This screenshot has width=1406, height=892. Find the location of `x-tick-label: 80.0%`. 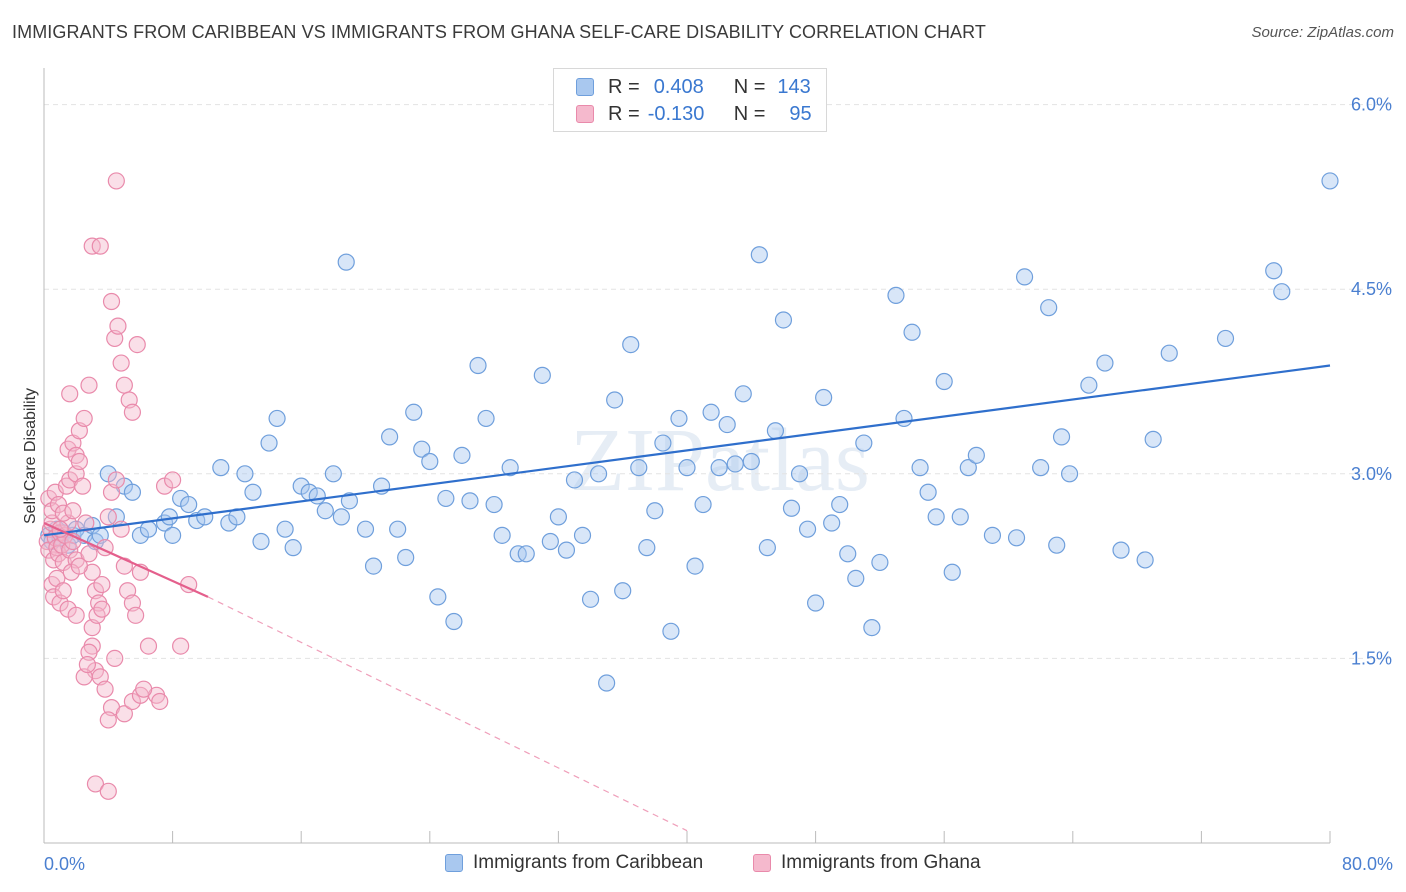

x-tick-label: 80.0% is located at coordinates (1367, 864).